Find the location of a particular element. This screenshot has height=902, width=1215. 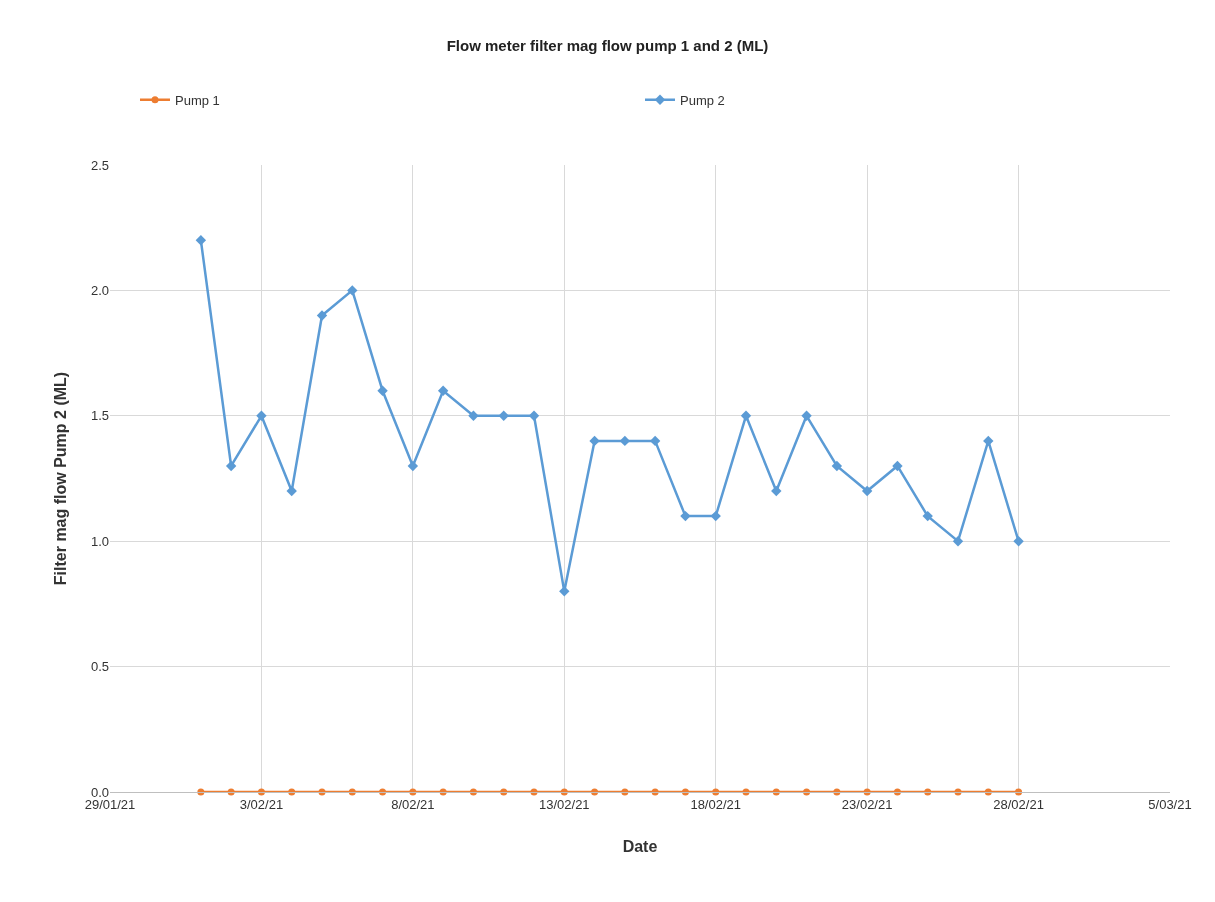

x-axis-title: Date is located at coordinates (640, 847).